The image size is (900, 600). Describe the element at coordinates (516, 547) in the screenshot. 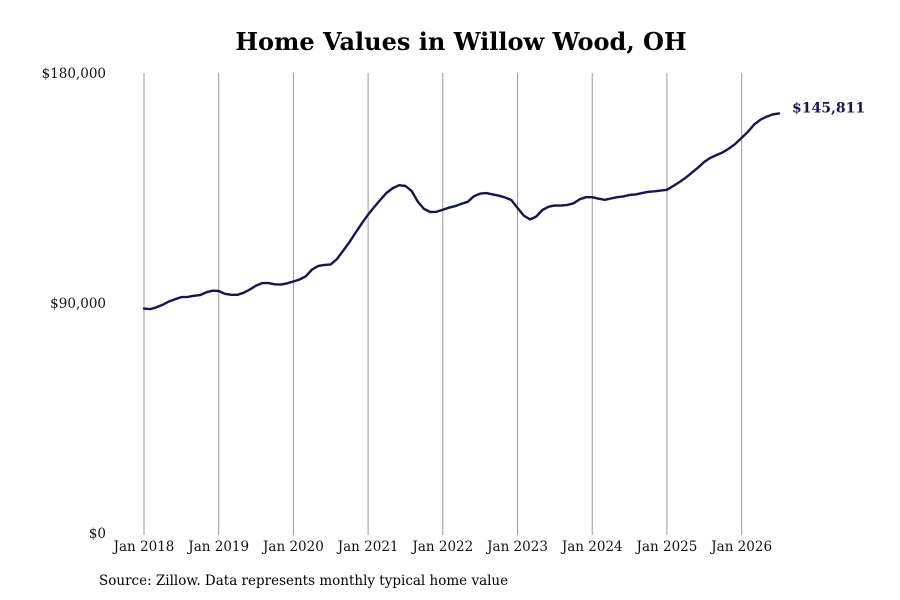

I see `x-tick-label: Jan 2023` at that location.